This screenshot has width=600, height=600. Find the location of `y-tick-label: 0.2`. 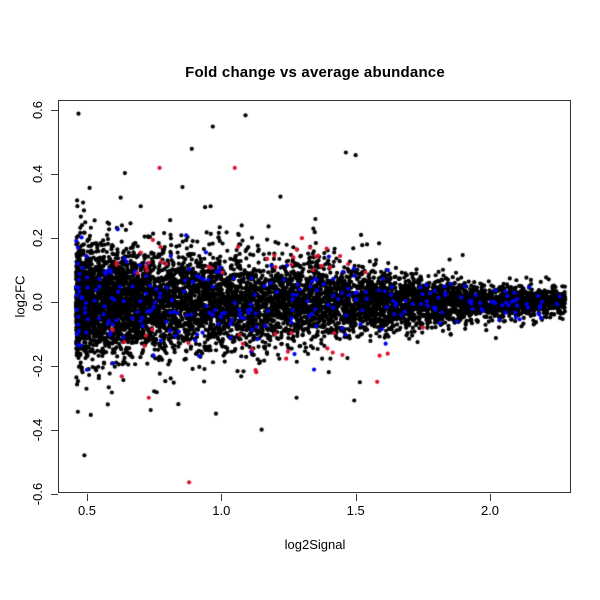

y-tick-label: 0.2 is located at coordinates (37, 238).